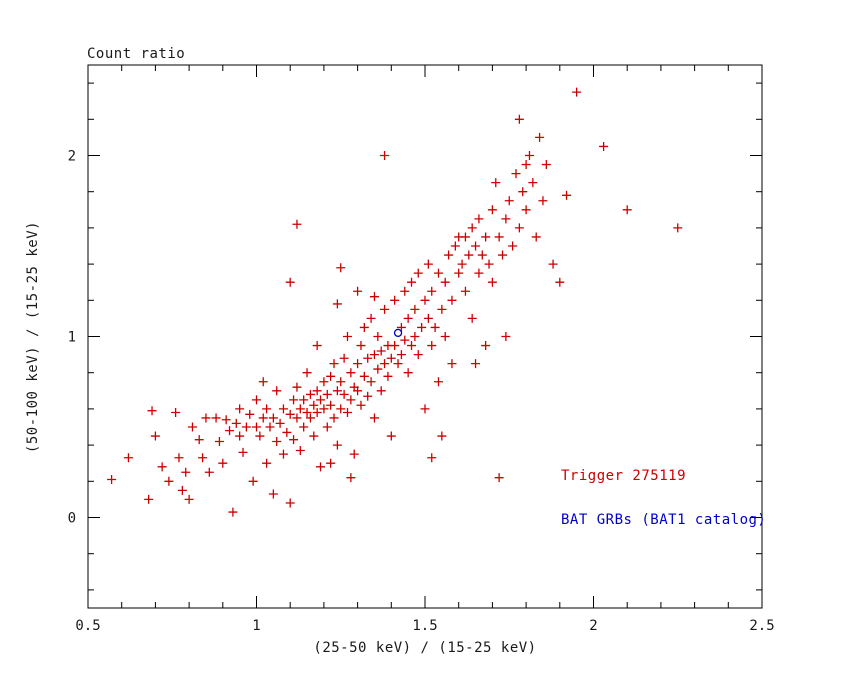  What do you see at coordinates (624, 476) in the screenshot?
I see `legend-trigger-label: Trigger 275119` at bounding box center [624, 476].